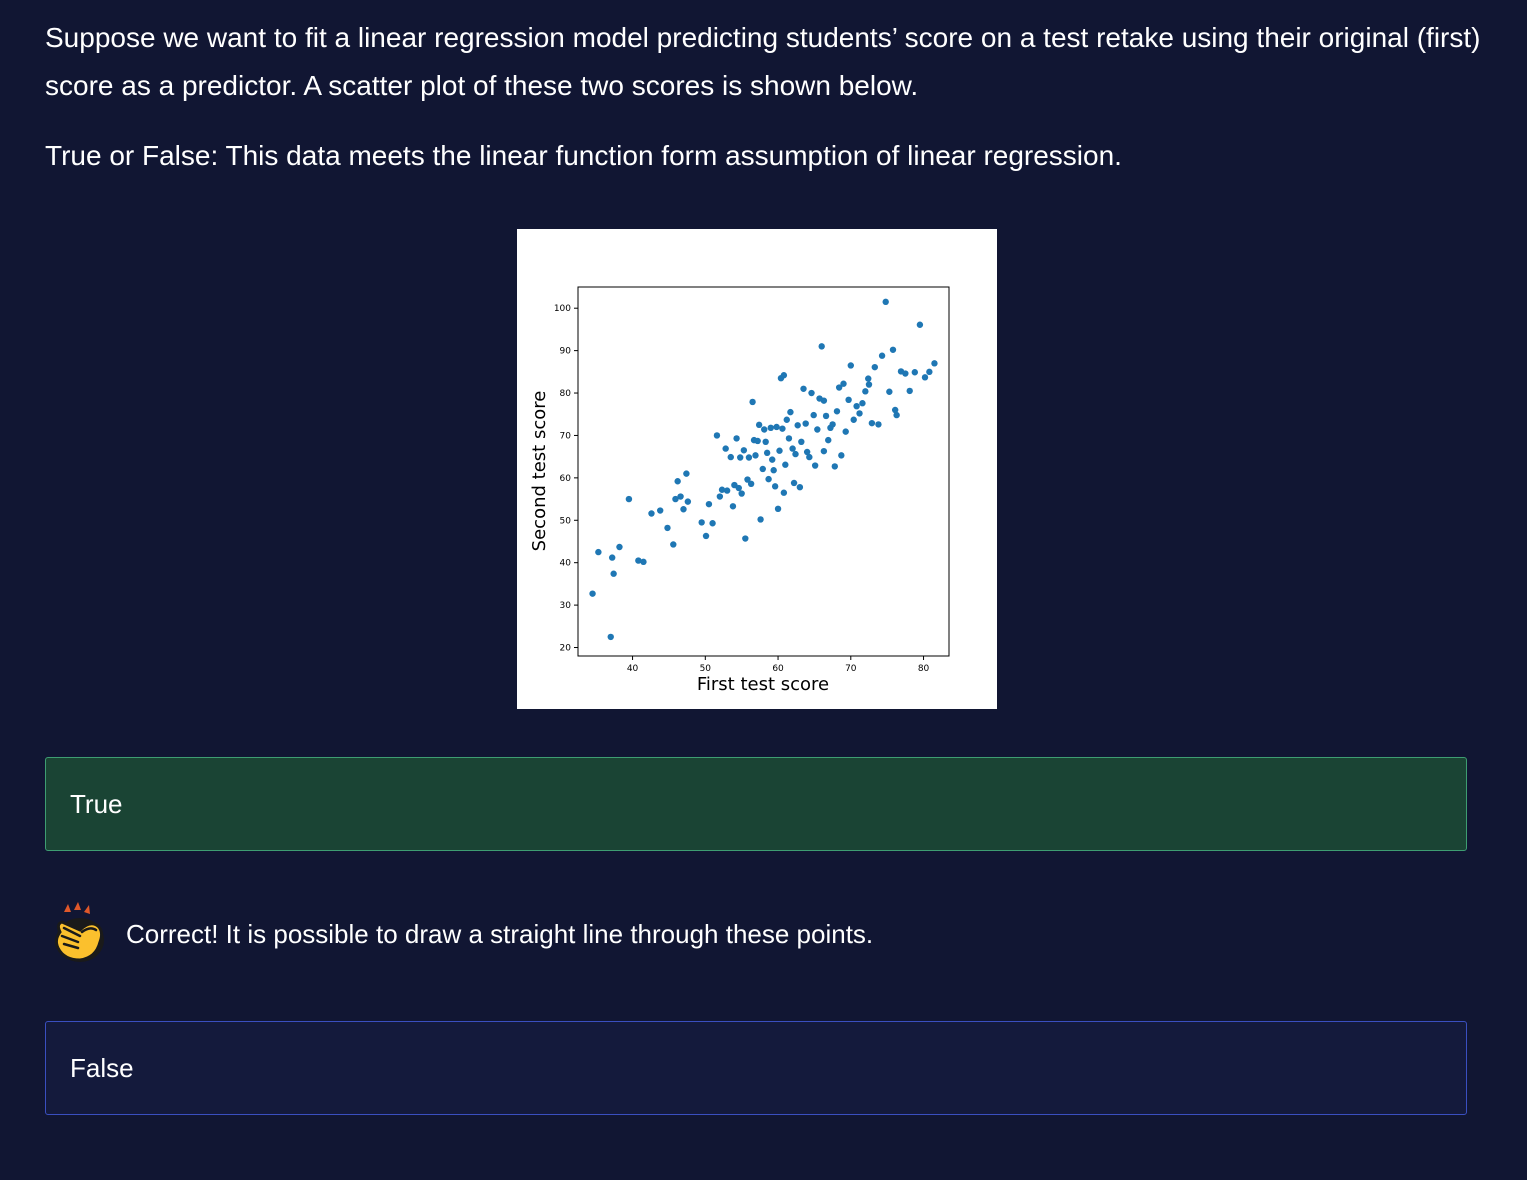  Describe the element at coordinates (778, 669) in the screenshot. I see `x-tick-label: 60` at that location.